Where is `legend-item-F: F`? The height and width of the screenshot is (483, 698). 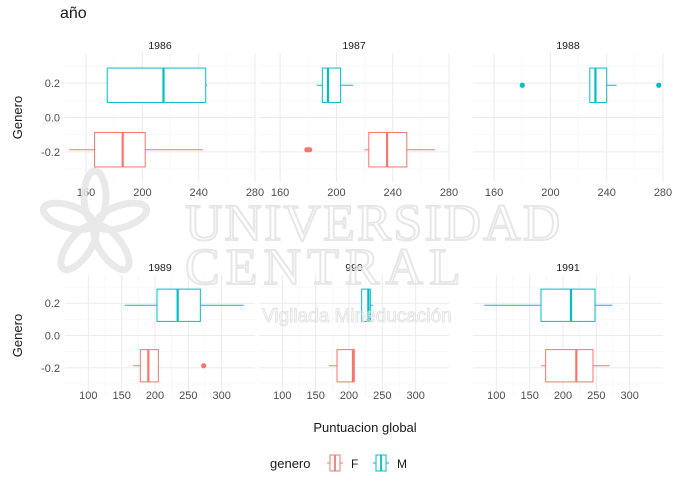
legend-item-F: F is located at coordinates (342, 463).